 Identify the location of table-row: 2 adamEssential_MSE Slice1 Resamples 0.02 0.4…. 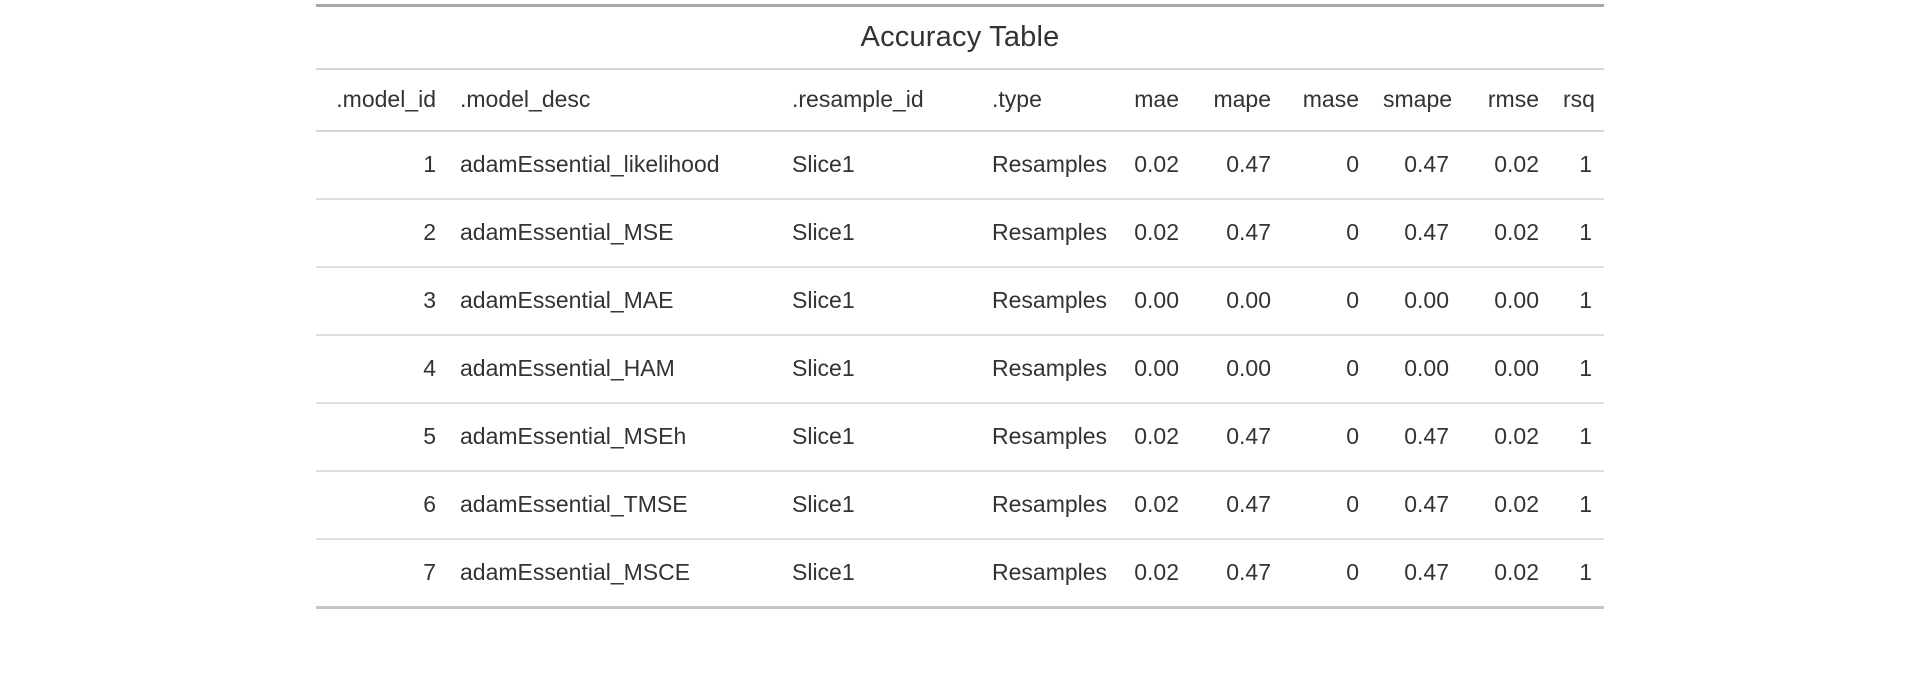
(960, 233).